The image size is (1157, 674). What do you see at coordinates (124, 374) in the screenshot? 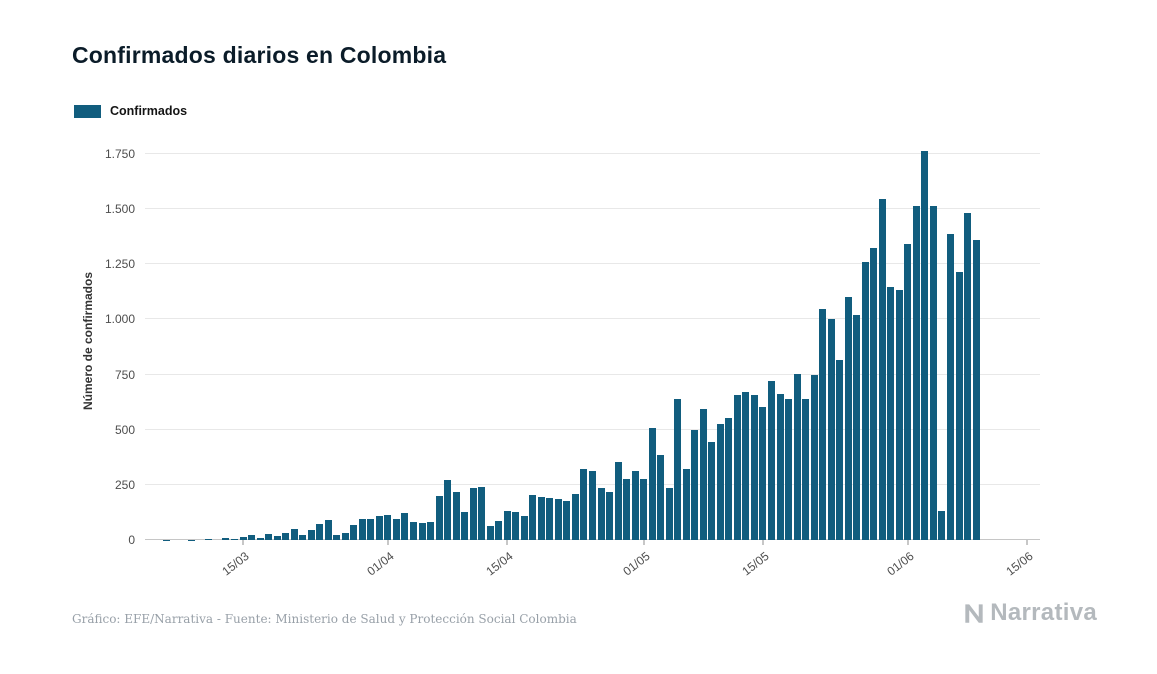
I see `y-tick-label: 750` at bounding box center [124, 374].